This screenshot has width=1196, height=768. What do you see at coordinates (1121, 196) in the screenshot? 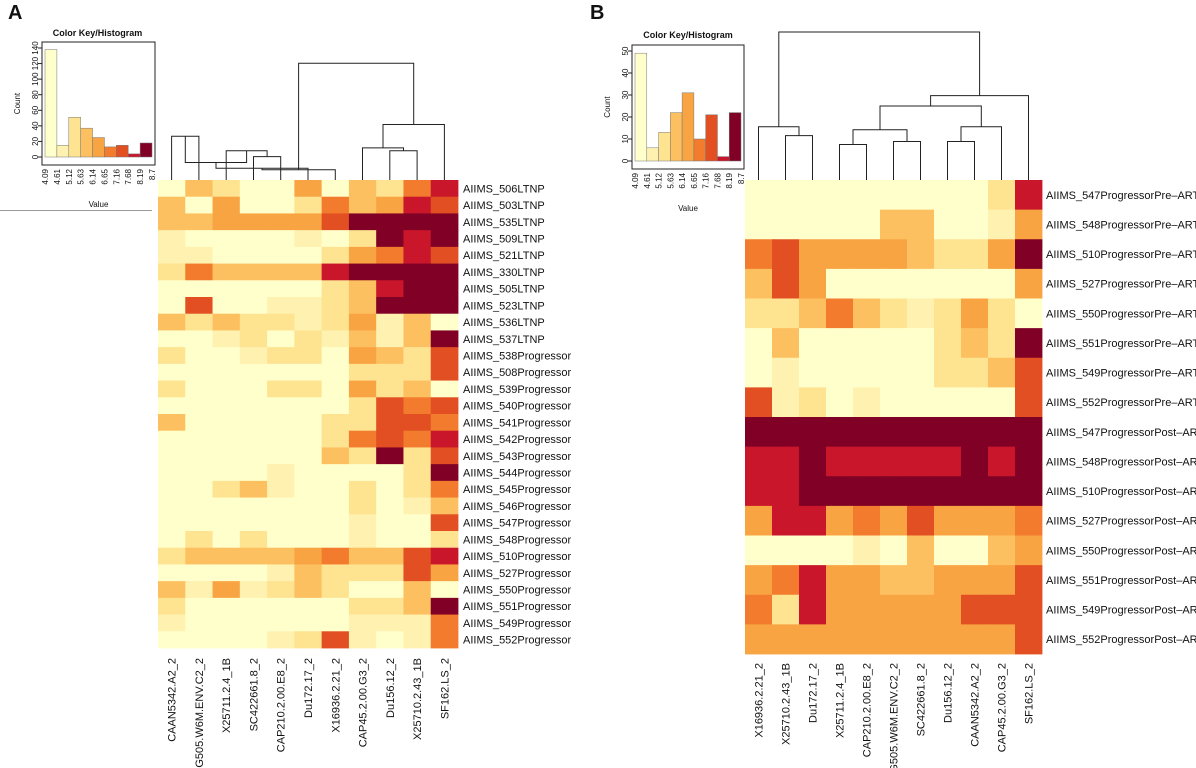
I see `row-label: AIIMS_547ProgressorPre–ART` at bounding box center [1121, 196].